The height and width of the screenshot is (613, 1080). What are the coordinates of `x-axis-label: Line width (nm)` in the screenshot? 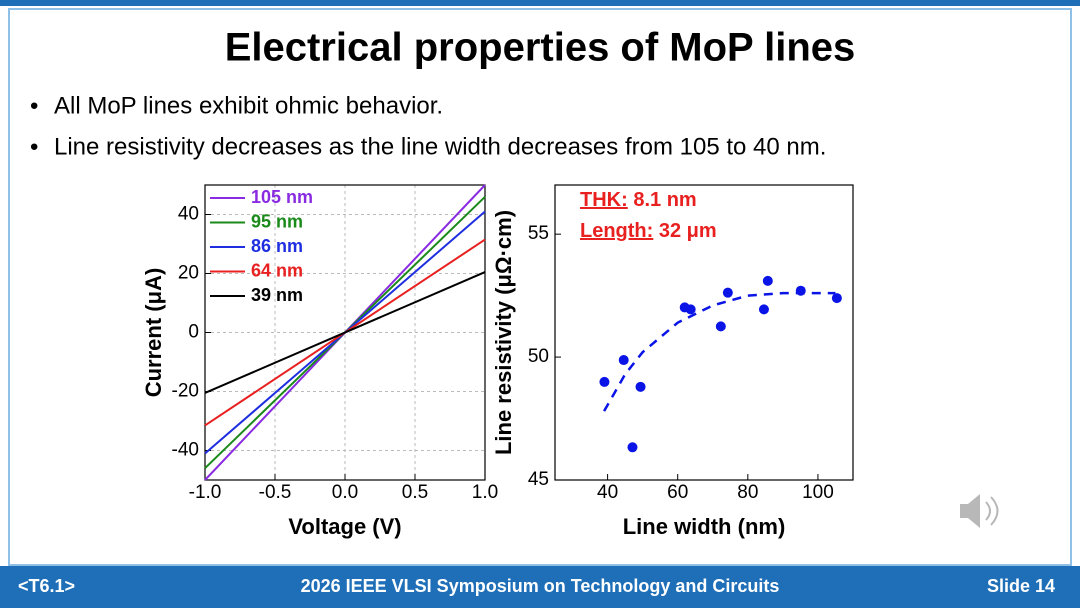 It's located at (704, 526).